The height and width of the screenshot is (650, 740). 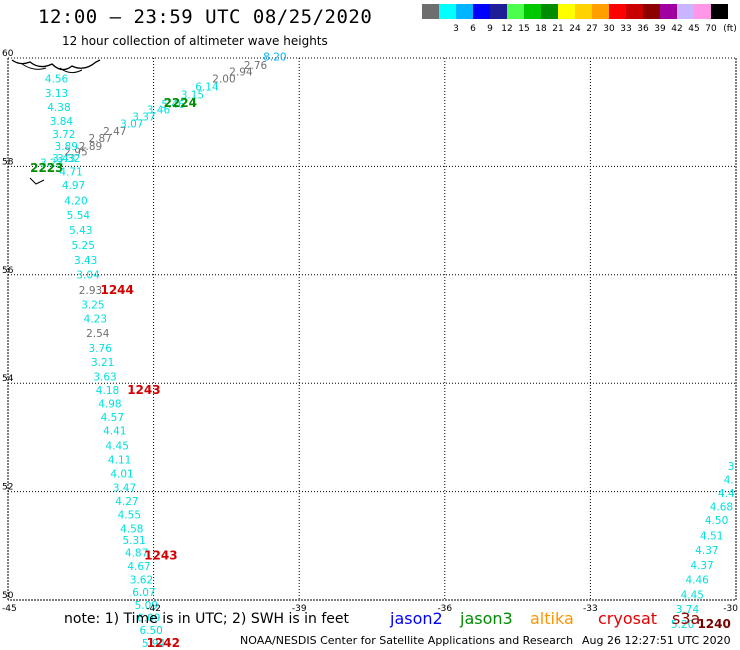 I want to click on wave-height-value: 3.89, so click(x=66, y=147).